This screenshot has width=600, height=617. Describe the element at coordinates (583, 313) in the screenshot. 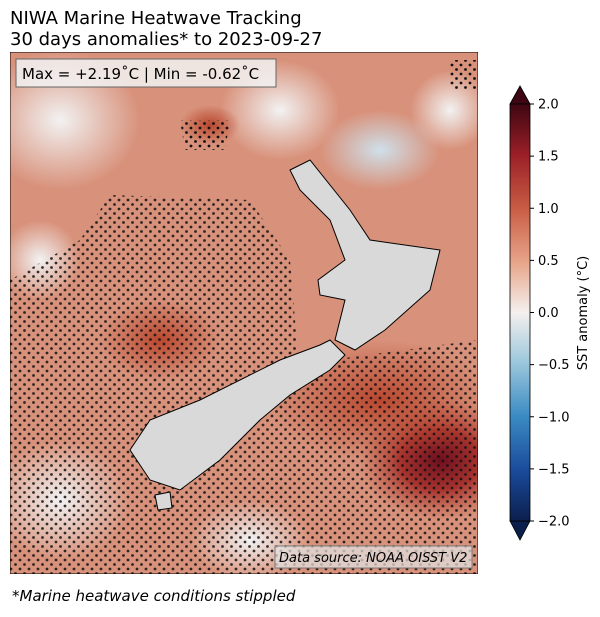

I see `colorbar-label: SST anomaly (°C)` at that location.